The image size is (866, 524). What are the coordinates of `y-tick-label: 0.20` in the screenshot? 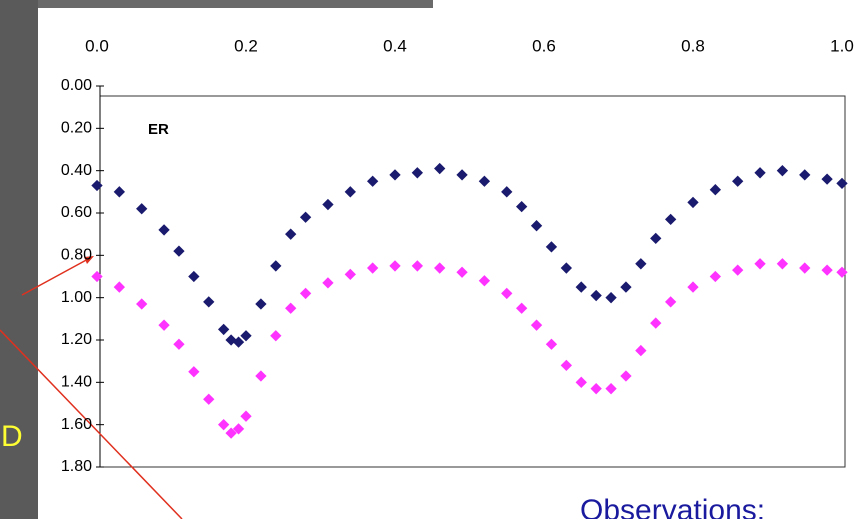 It's located at (76, 128).